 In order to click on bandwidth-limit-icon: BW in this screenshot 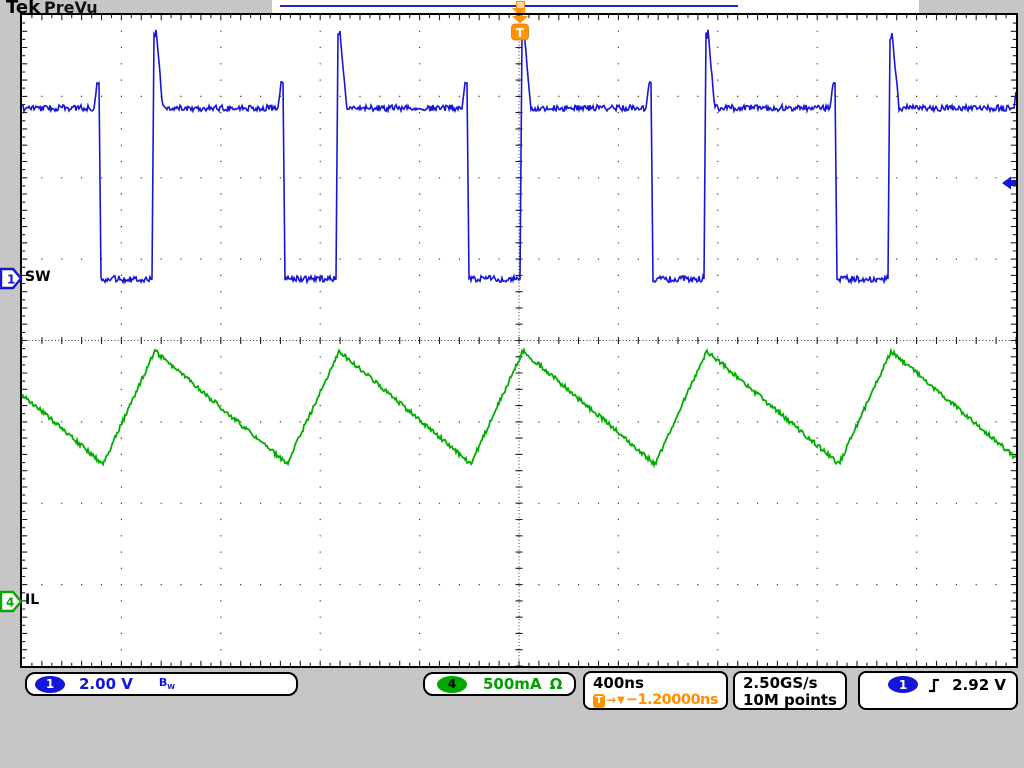, I will do `click(166, 684)`.